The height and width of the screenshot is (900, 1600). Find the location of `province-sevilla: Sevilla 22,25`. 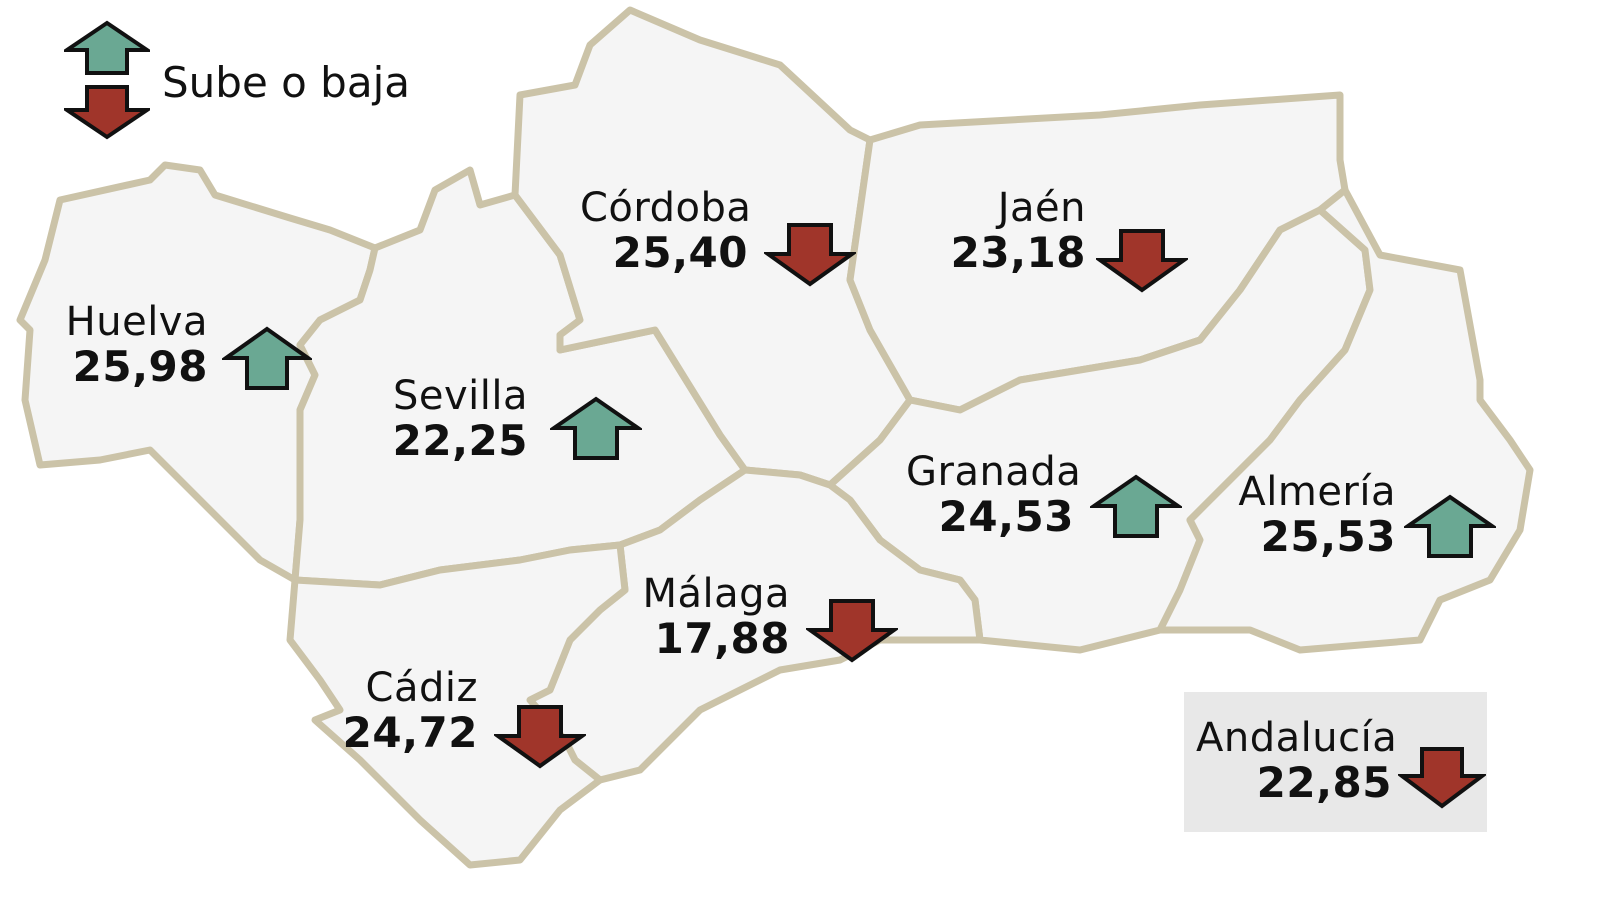

province-sevilla: Sevilla 22,25 is located at coordinates (454, 419).